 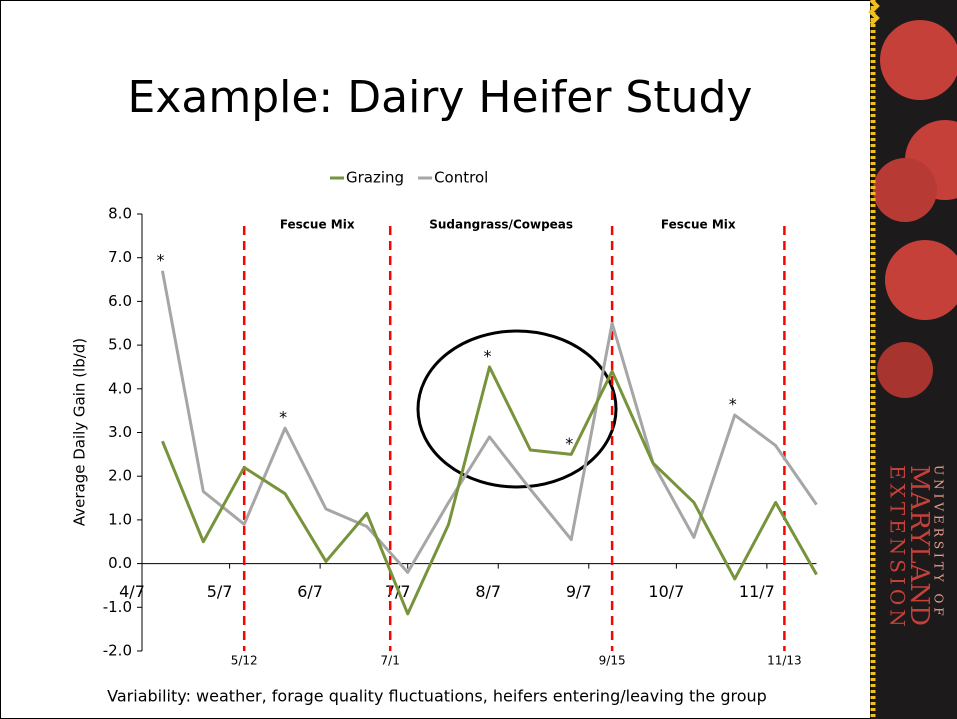 What do you see at coordinates (440, 97) in the screenshot?
I see `chart-title: Example: Dairy Heifer Study` at bounding box center [440, 97].